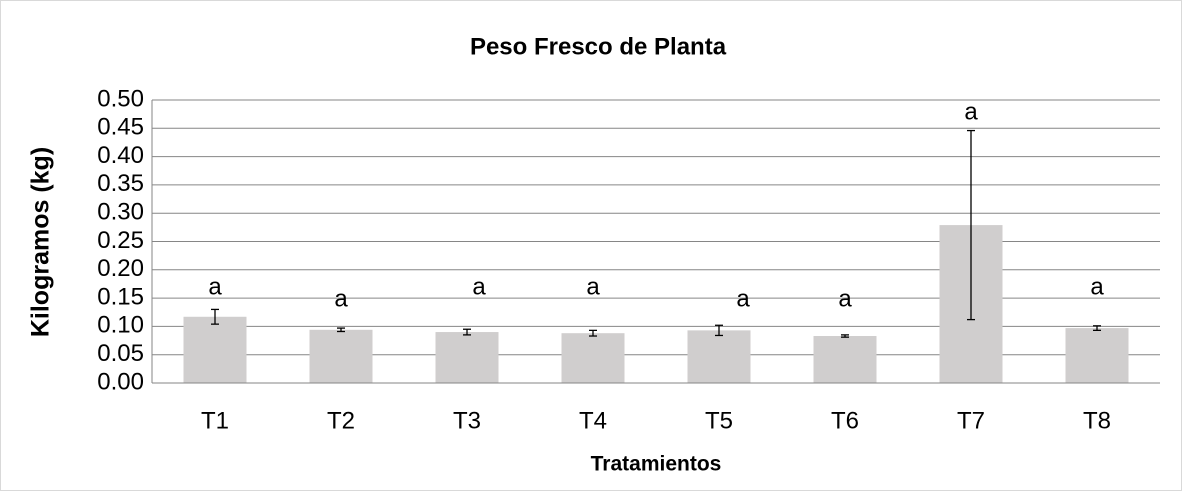  What do you see at coordinates (971, 420) in the screenshot?
I see `x-tick-label: T7` at bounding box center [971, 420].